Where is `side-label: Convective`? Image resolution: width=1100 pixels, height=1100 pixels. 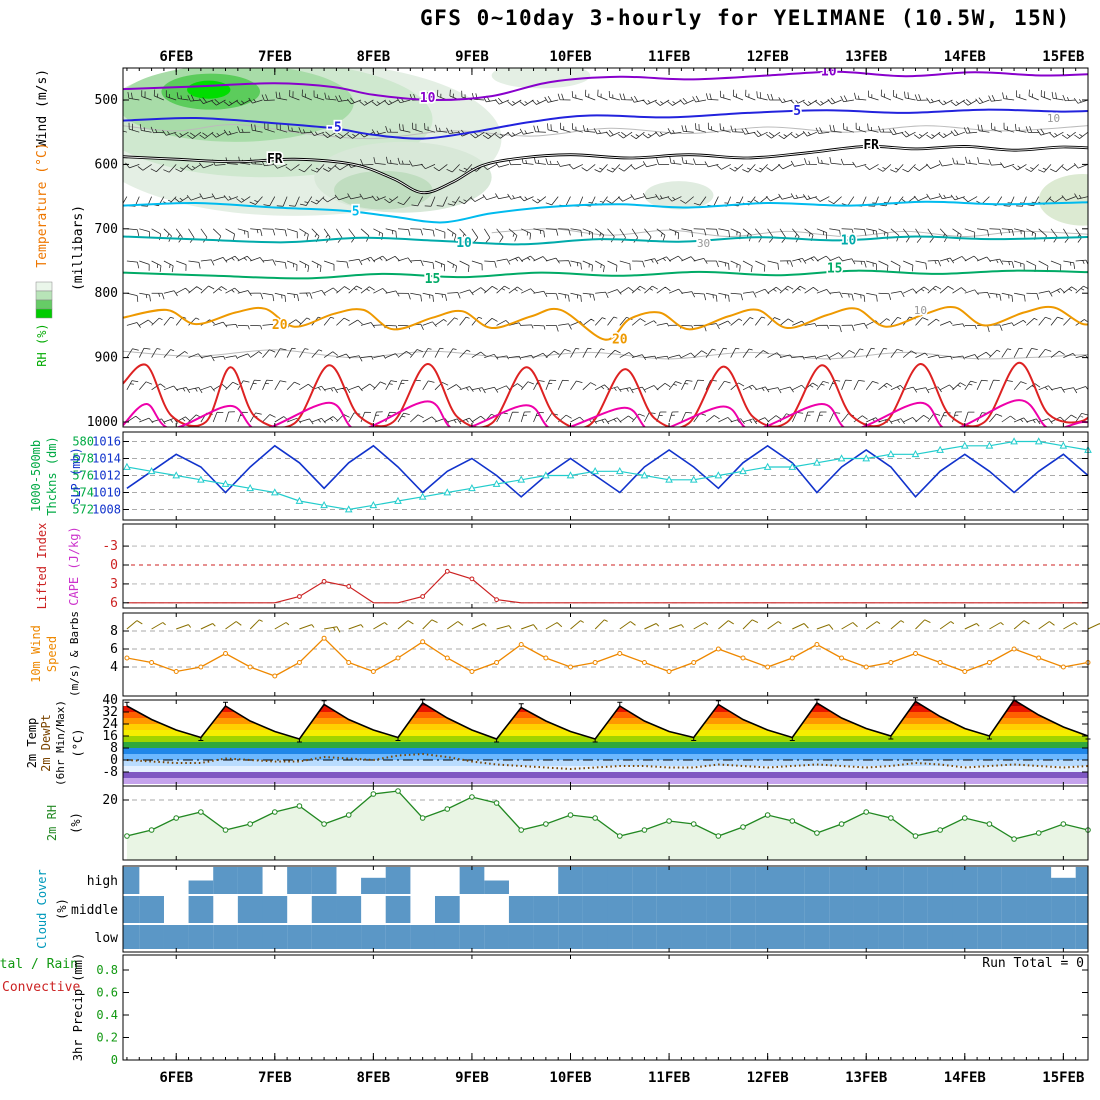 side-label: Convective is located at coordinates (41, 987).